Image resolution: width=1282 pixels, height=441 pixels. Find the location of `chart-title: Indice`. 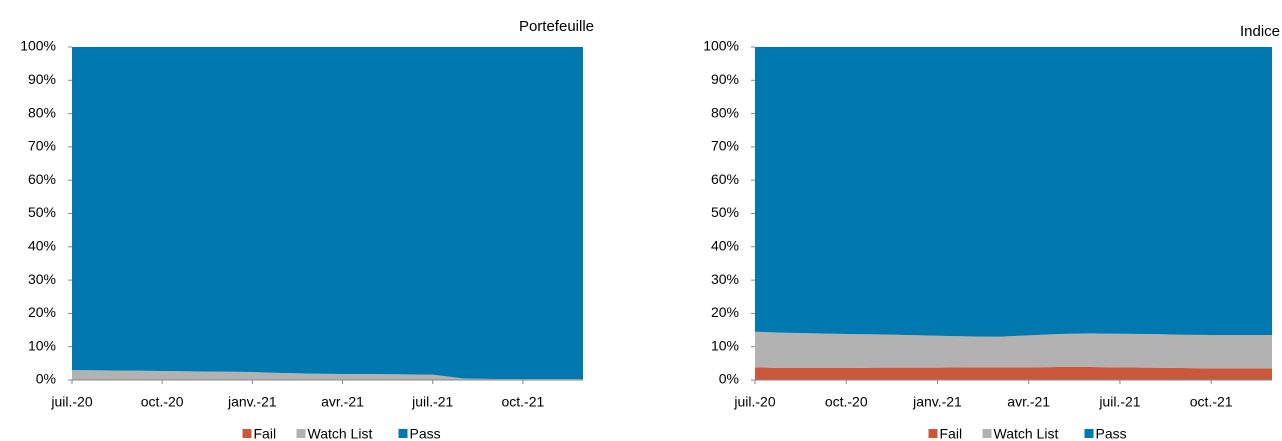

chart-title: Indice is located at coordinates (1260, 31).